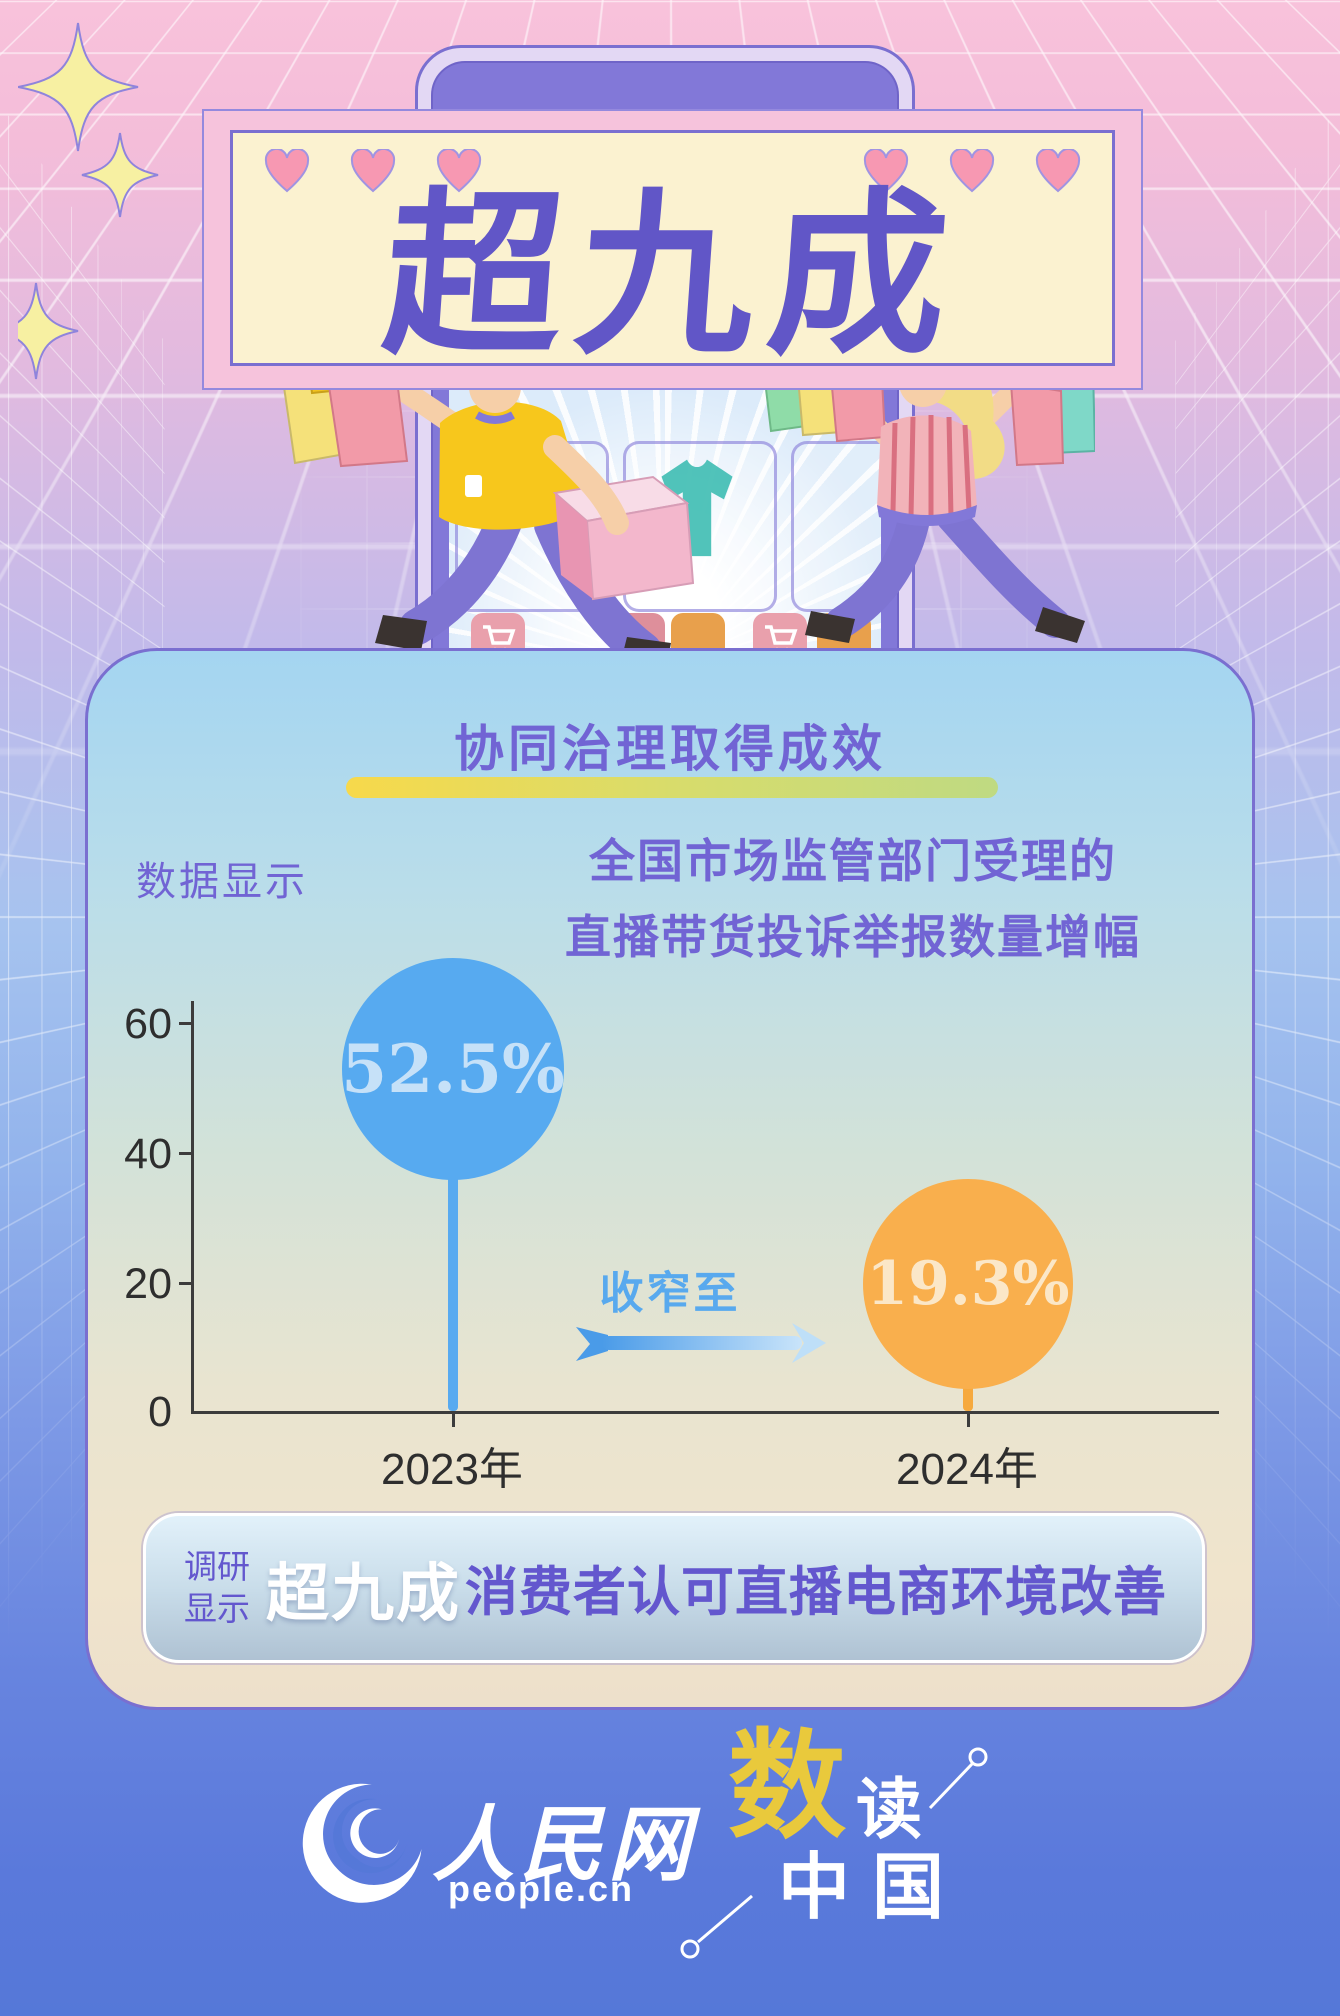 Image resolution: width=1340 pixels, height=2016 pixels. I want to click on chart-description-line1: 全国市场监管部门受理的, so click(853, 861).